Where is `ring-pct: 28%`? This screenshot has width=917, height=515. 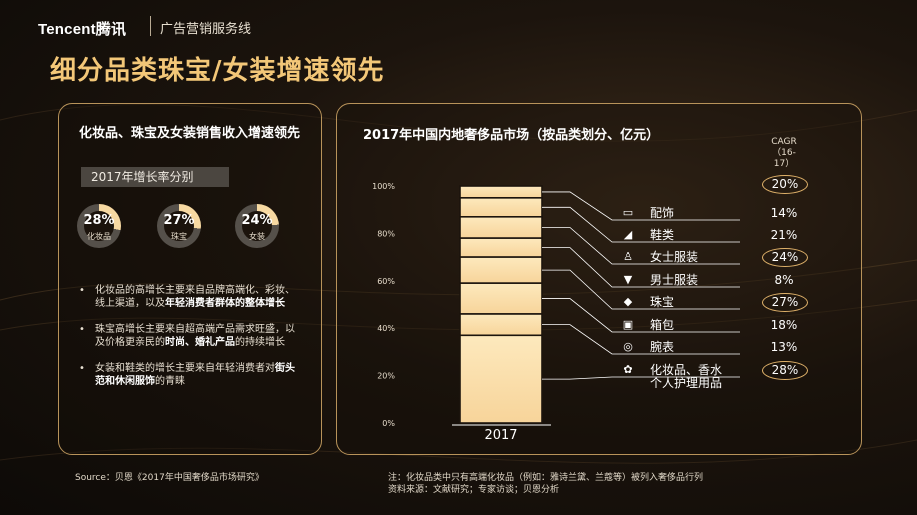
ring-pct: 28% is located at coordinates (99, 220).